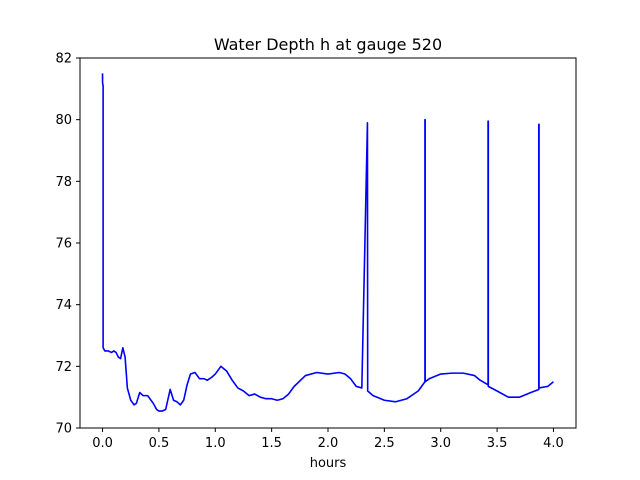 This screenshot has height=480, width=640. I want to click on x-tick-label: 3.0, so click(440, 443).